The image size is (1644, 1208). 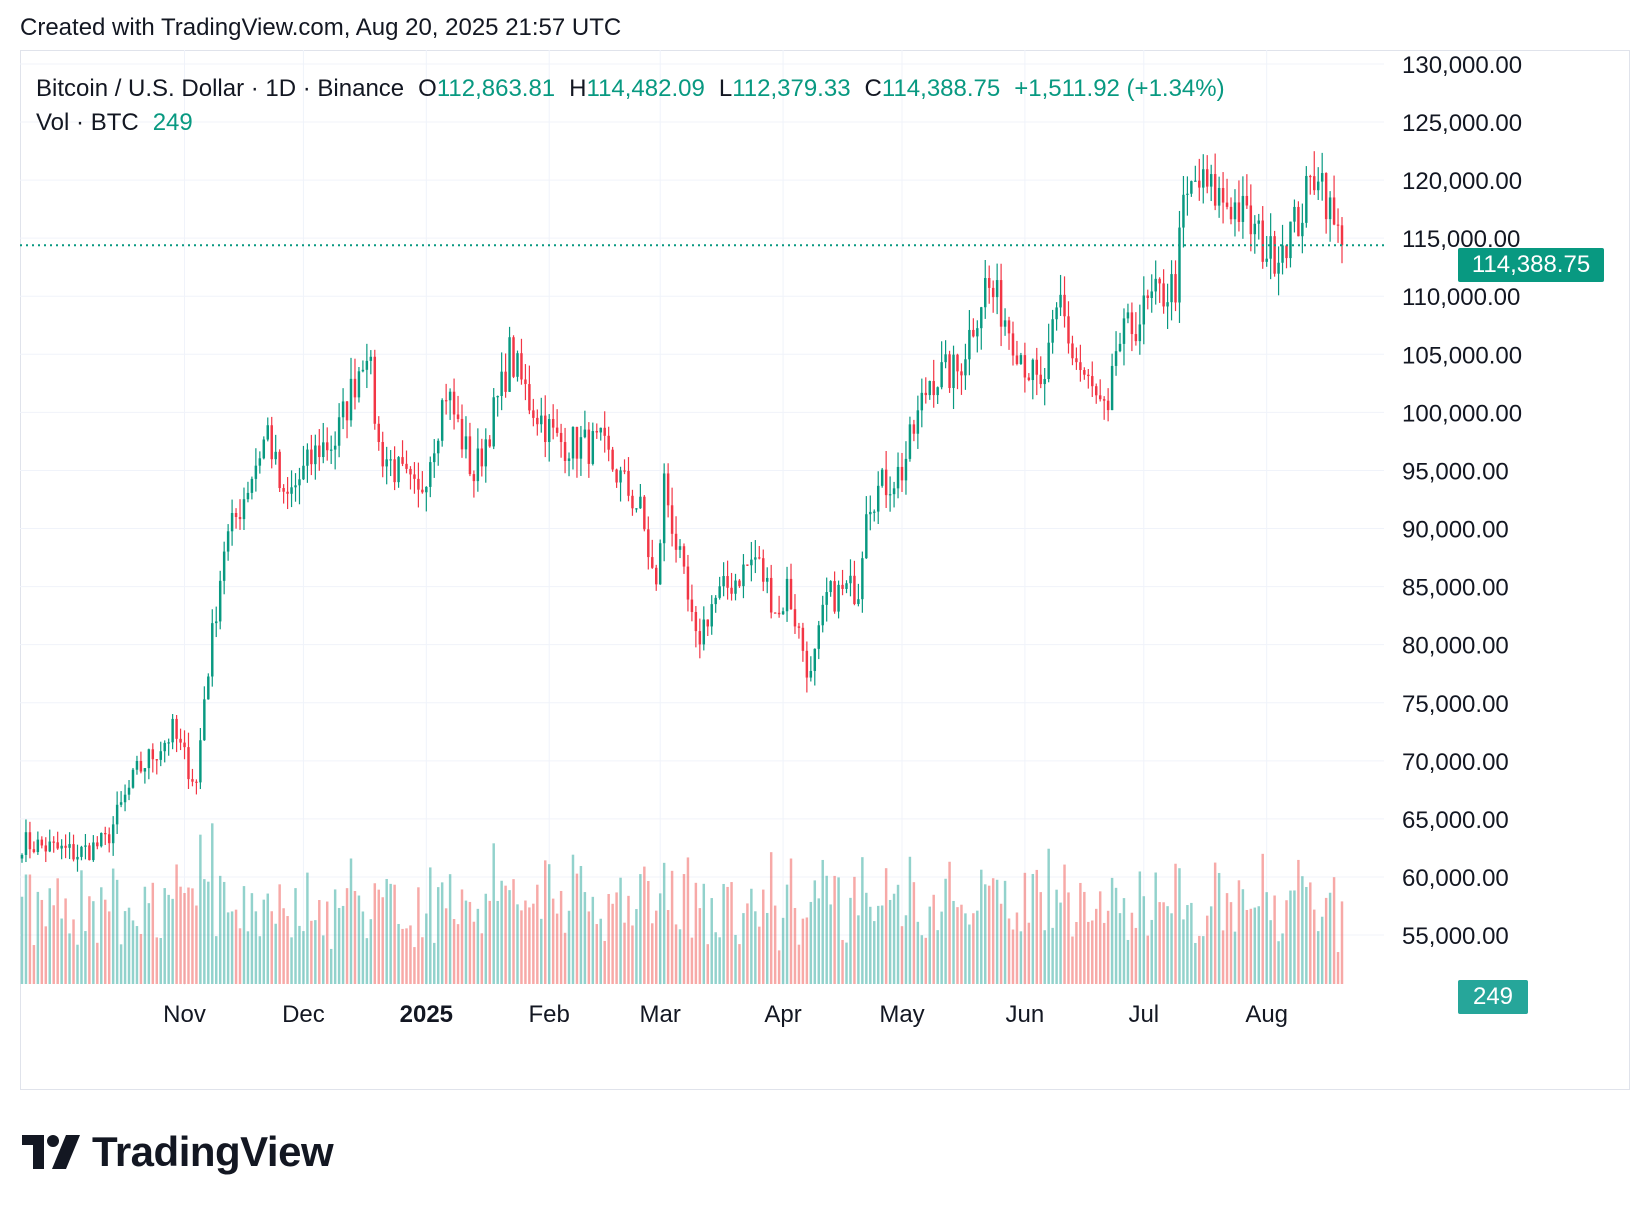 I want to click on tradingview-logo: TradingView, so click(x=178, y=1152).